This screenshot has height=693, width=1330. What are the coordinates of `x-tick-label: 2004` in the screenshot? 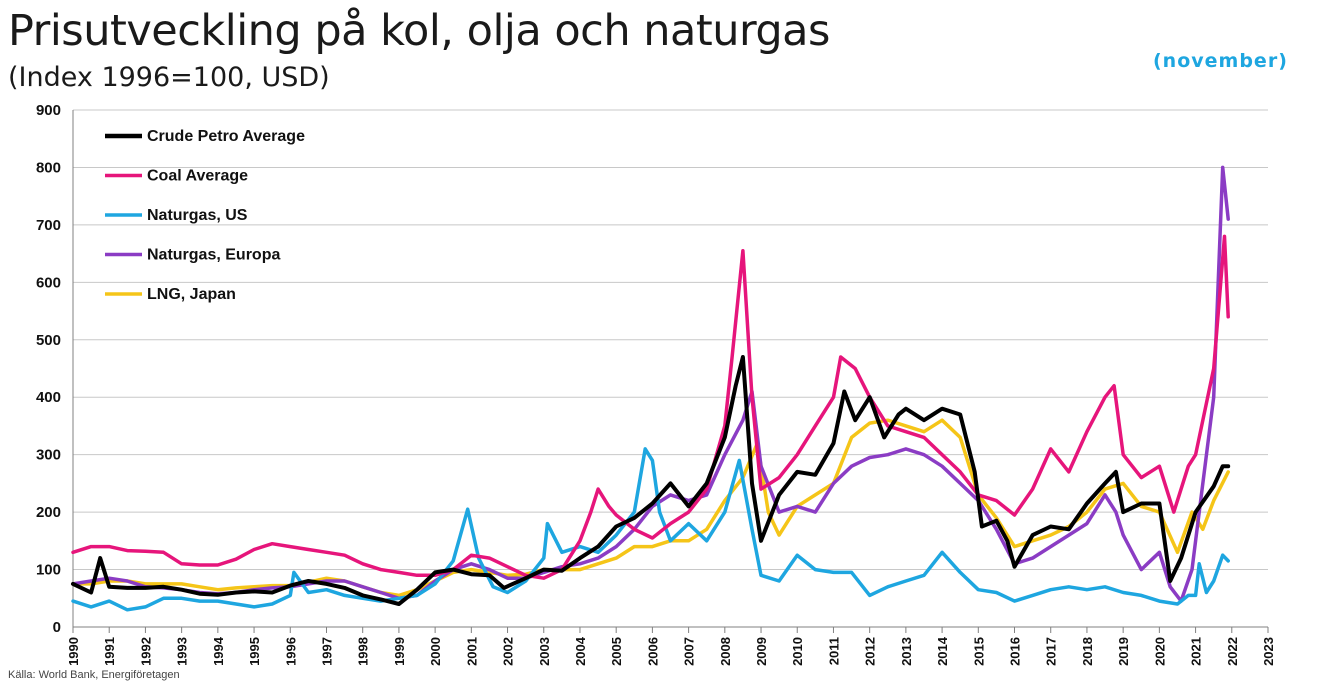 It's located at (580, 651).